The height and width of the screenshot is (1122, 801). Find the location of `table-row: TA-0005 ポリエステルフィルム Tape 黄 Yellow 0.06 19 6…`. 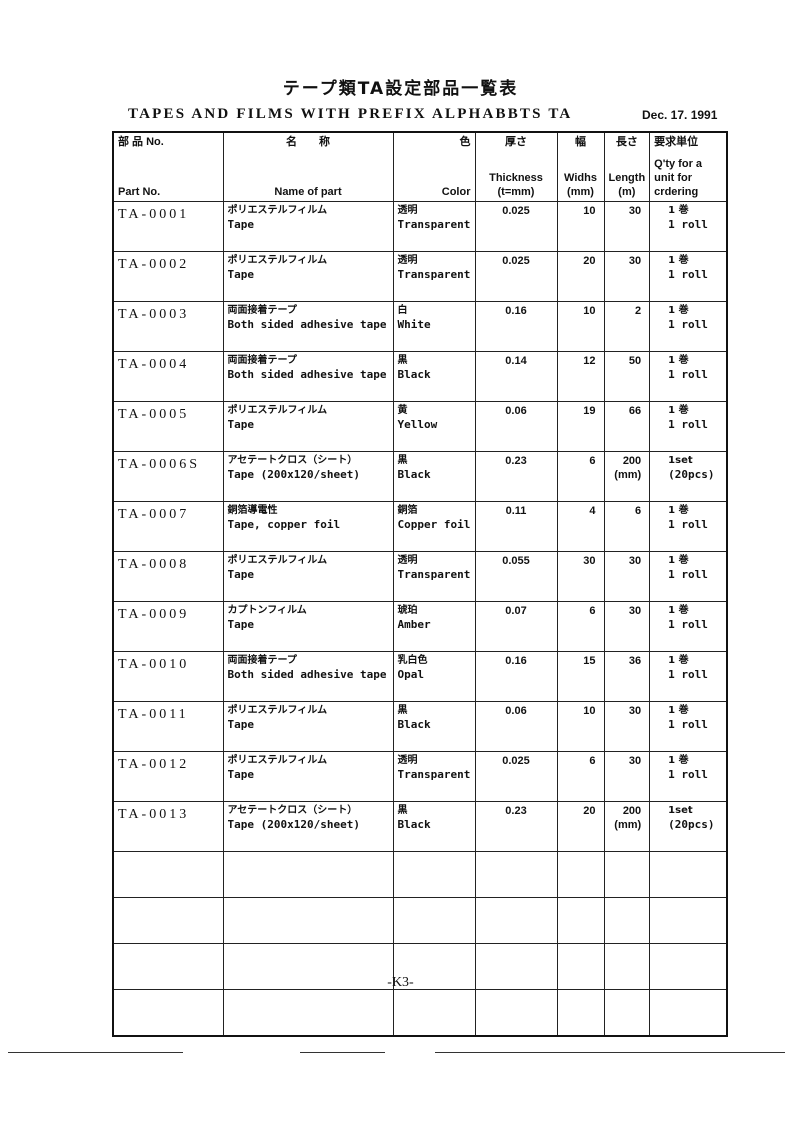

table-row: TA-0005 ポリエステルフィルム Tape 黄 Yellow 0.06 19 6… is located at coordinates (420, 426).